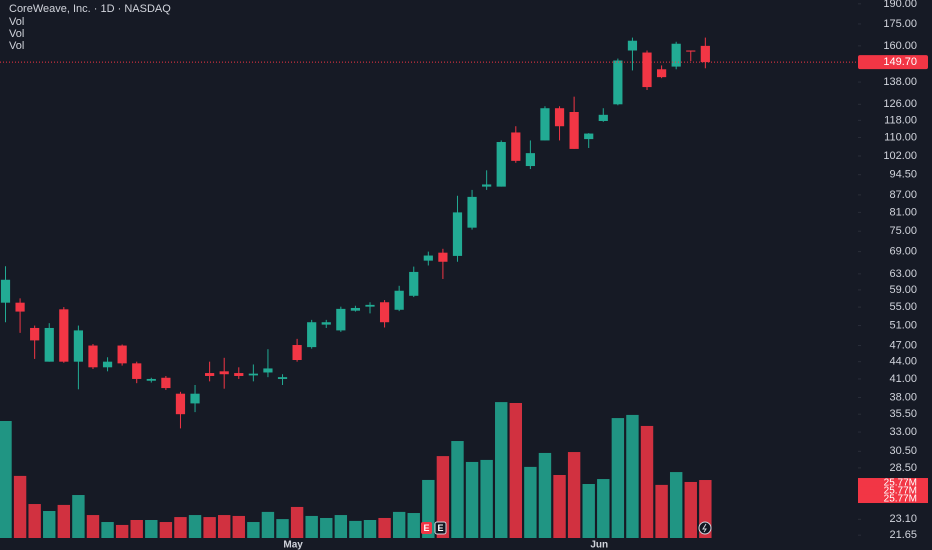  Describe the element at coordinates (16, 22) in the screenshot. I see `legend-entry: Vol` at that location.